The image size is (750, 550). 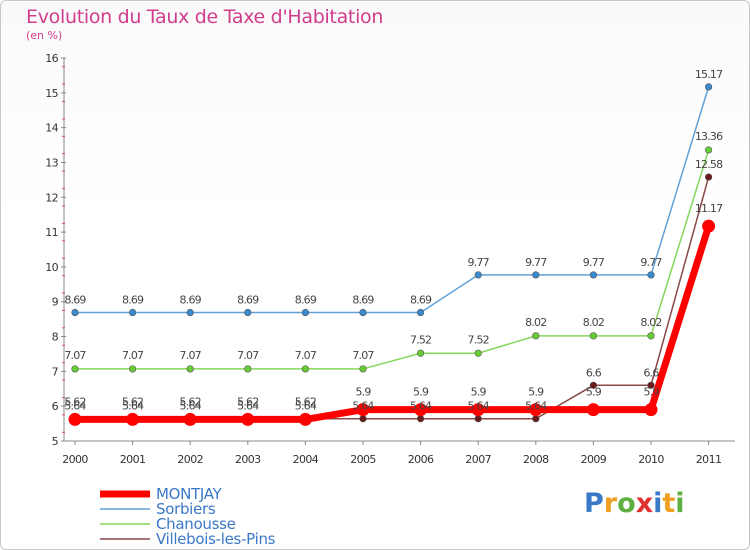 I want to click on logo-letter: r, so click(x=610, y=503).